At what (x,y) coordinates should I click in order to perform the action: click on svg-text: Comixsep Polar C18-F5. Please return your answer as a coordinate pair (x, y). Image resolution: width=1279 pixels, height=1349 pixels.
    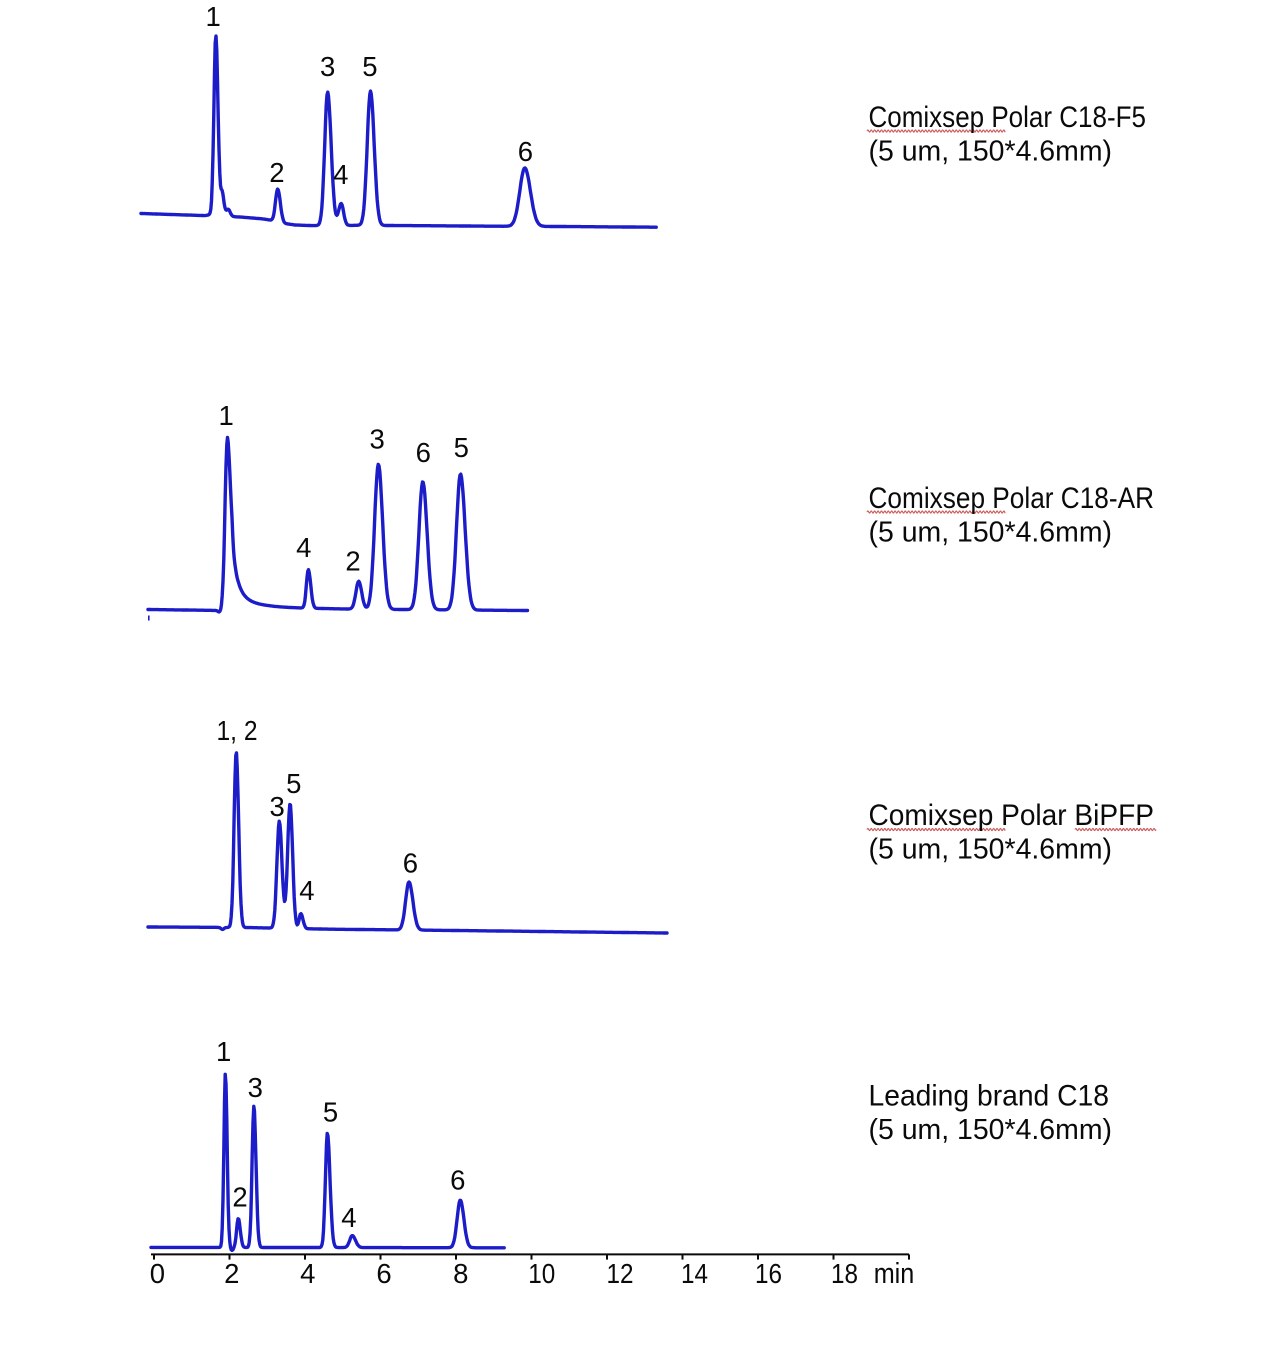
    Looking at the image, I should click on (1008, 117).